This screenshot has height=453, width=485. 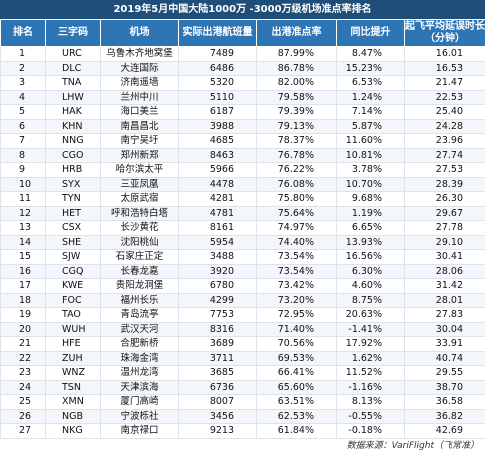 What do you see at coordinates (217, 199) in the screenshot?
I see `table-cell: 4281` at bounding box center [217, 199].